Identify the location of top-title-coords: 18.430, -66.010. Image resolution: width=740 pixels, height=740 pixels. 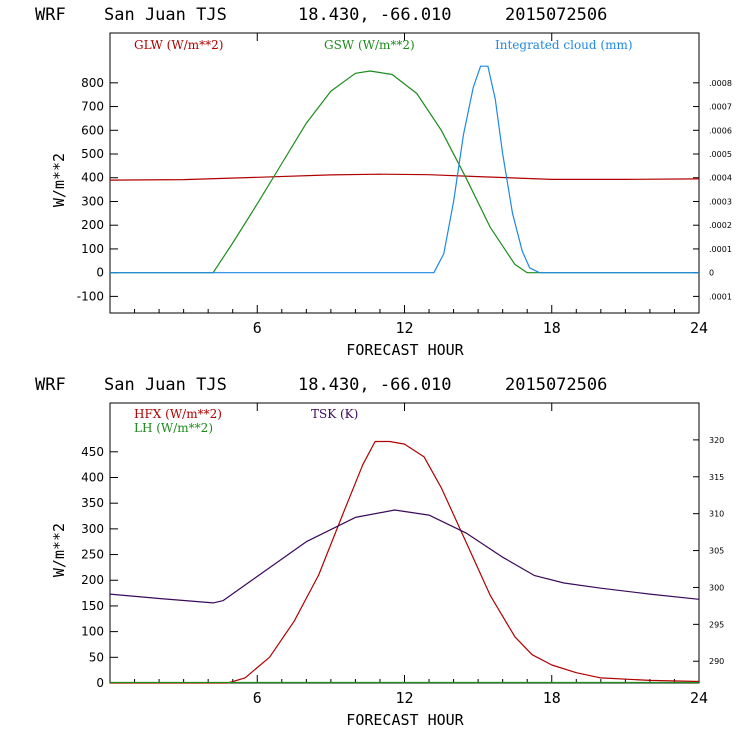
(375, 15).